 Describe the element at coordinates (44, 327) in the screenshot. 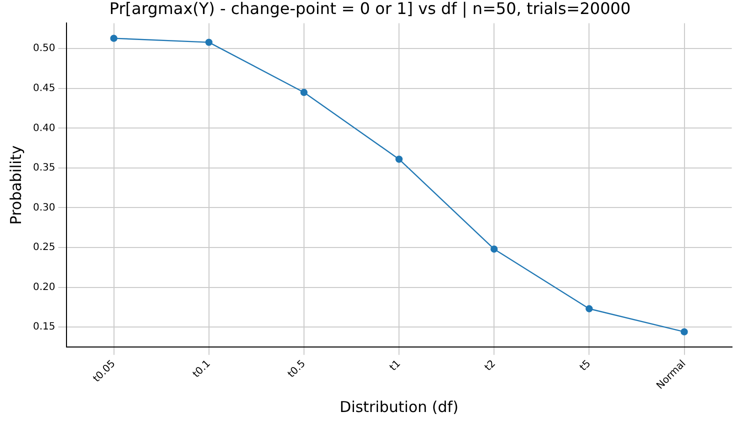

I see `y-tick-label: 0.15` at that location.